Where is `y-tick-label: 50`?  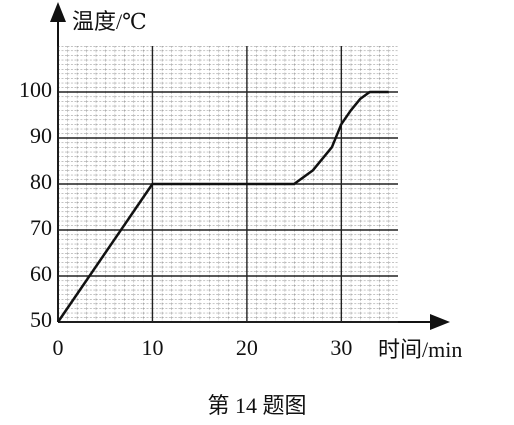
y-tick-label: 50 is located at coordinates (41, 319).